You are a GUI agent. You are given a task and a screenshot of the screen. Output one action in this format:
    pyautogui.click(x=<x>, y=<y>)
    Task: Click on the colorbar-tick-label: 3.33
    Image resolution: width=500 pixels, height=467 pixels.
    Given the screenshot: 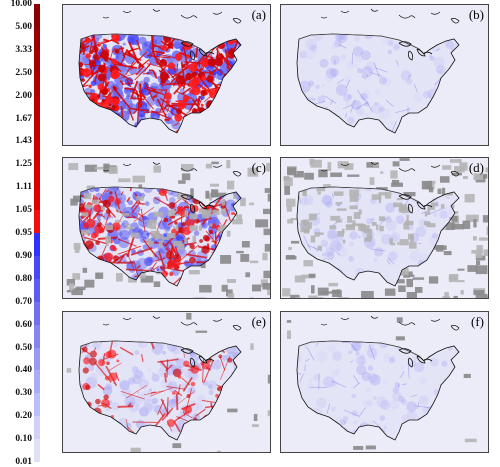 What is the action you would take?
    pyautogui.click(x=23, y=49)
    